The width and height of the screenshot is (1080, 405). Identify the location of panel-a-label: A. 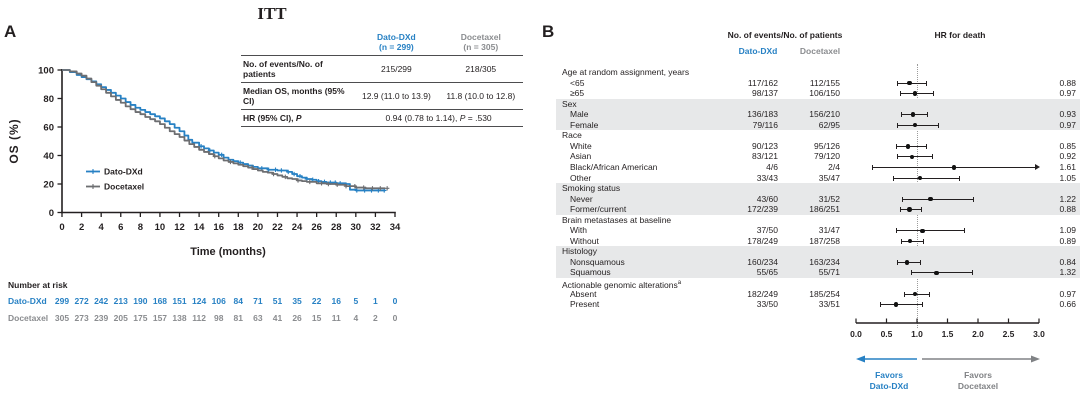
(10, 31).